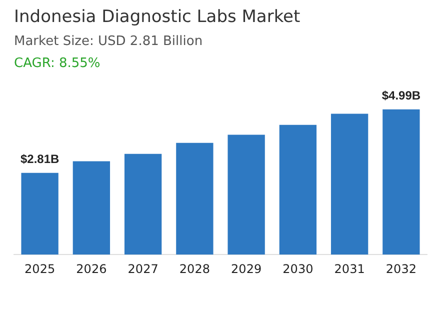  Describe the element at coordinates (143, 269) in the screenshot. I see `x-tick-label: 2027` at that location.